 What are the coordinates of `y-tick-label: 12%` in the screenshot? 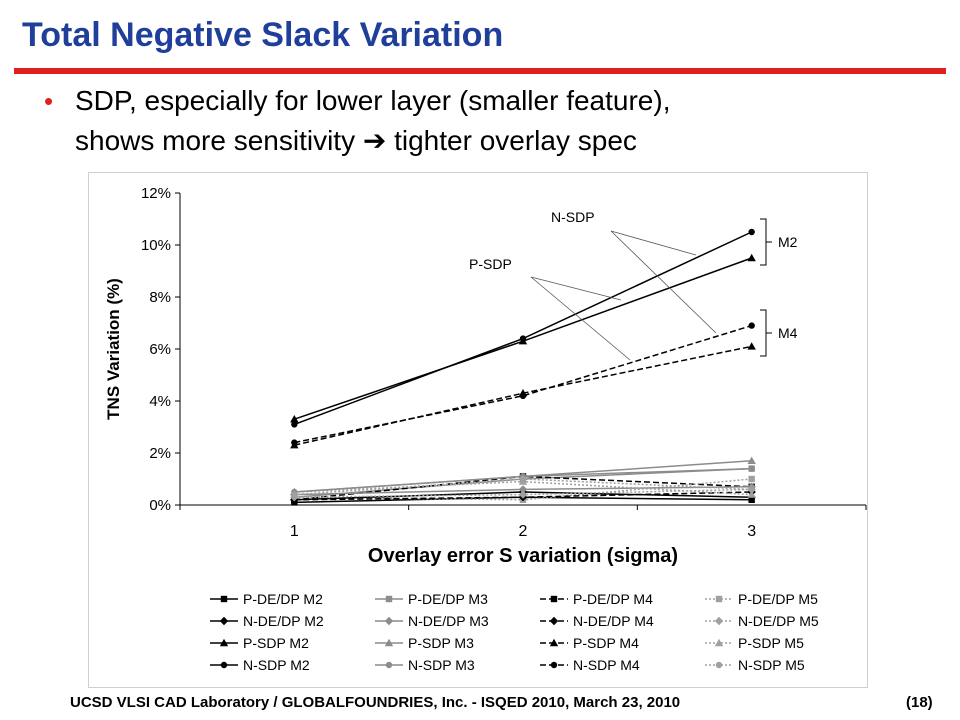 It's located at (156, 193).